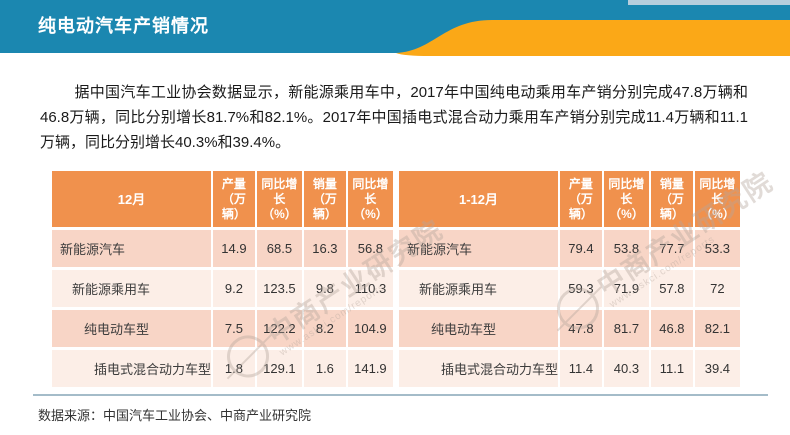 Image resolution: width=790 pixels, height=435 pixels. Describe the element at coordinates (324, 288) in the screenshot. I see `cell-value: 9.8` at that location.